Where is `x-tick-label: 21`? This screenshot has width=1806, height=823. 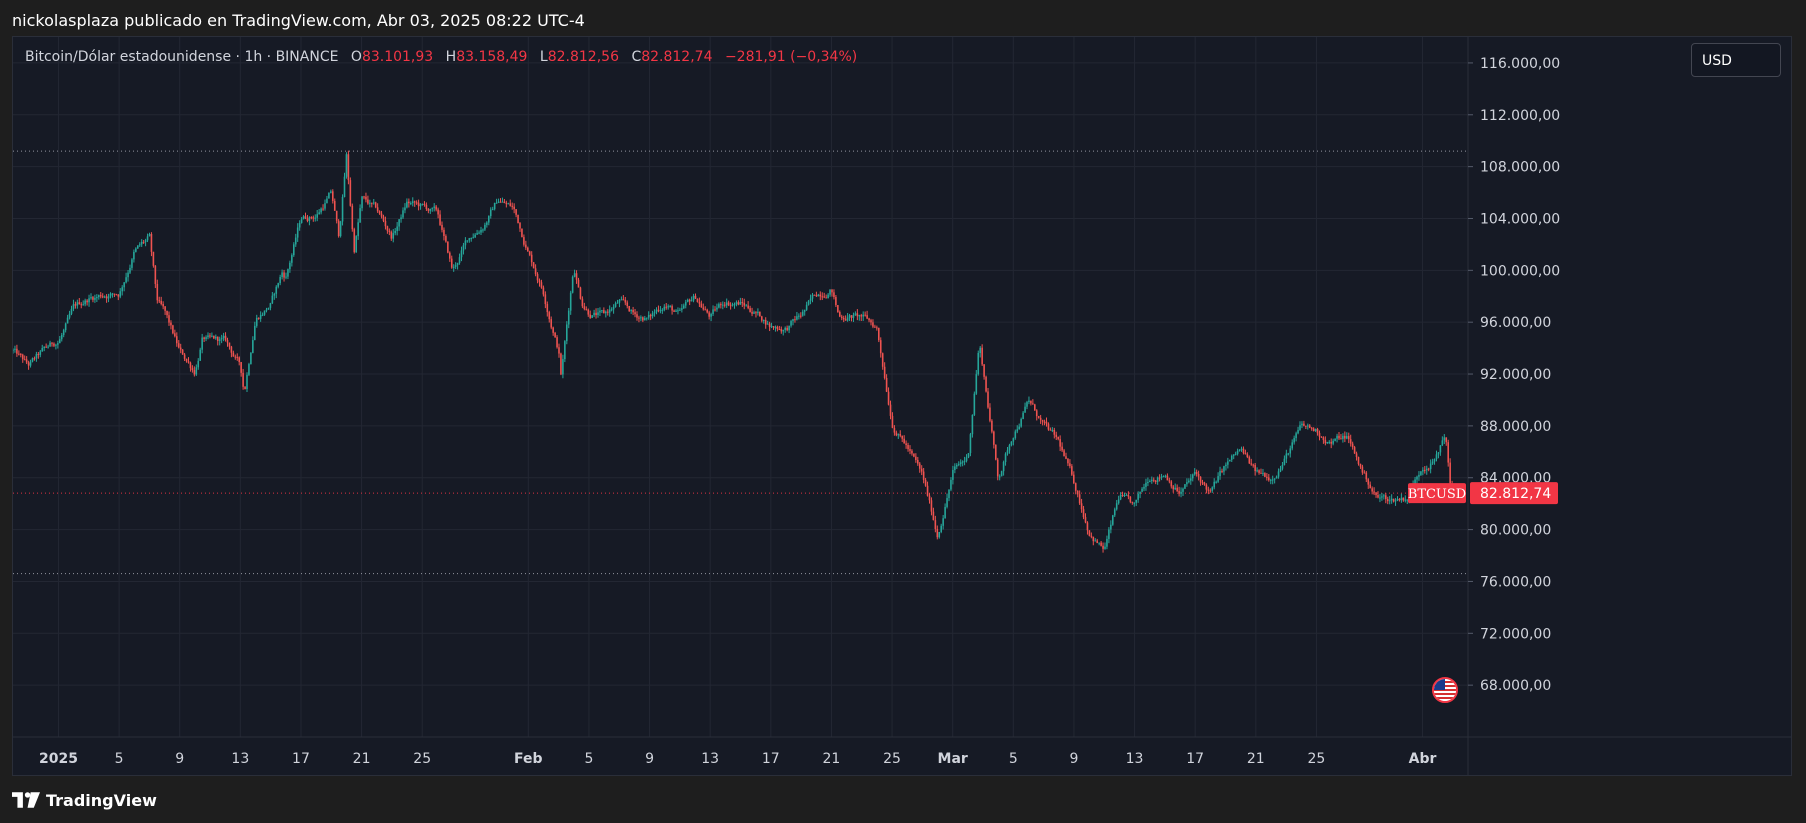
x-tick-label: 21 is located at coordinates (1256, 759).